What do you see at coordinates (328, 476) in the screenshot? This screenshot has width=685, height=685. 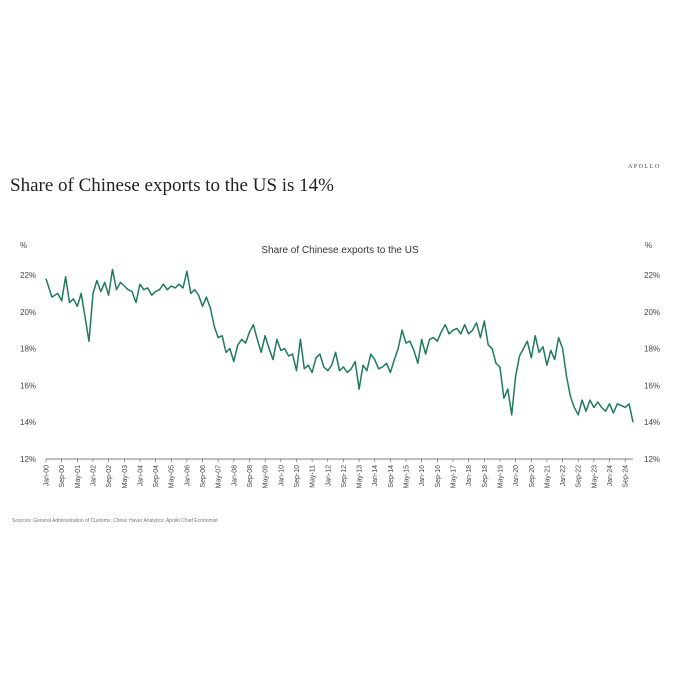 I see `x-tick-label: Jan-12` at bounding box center [328, 476].